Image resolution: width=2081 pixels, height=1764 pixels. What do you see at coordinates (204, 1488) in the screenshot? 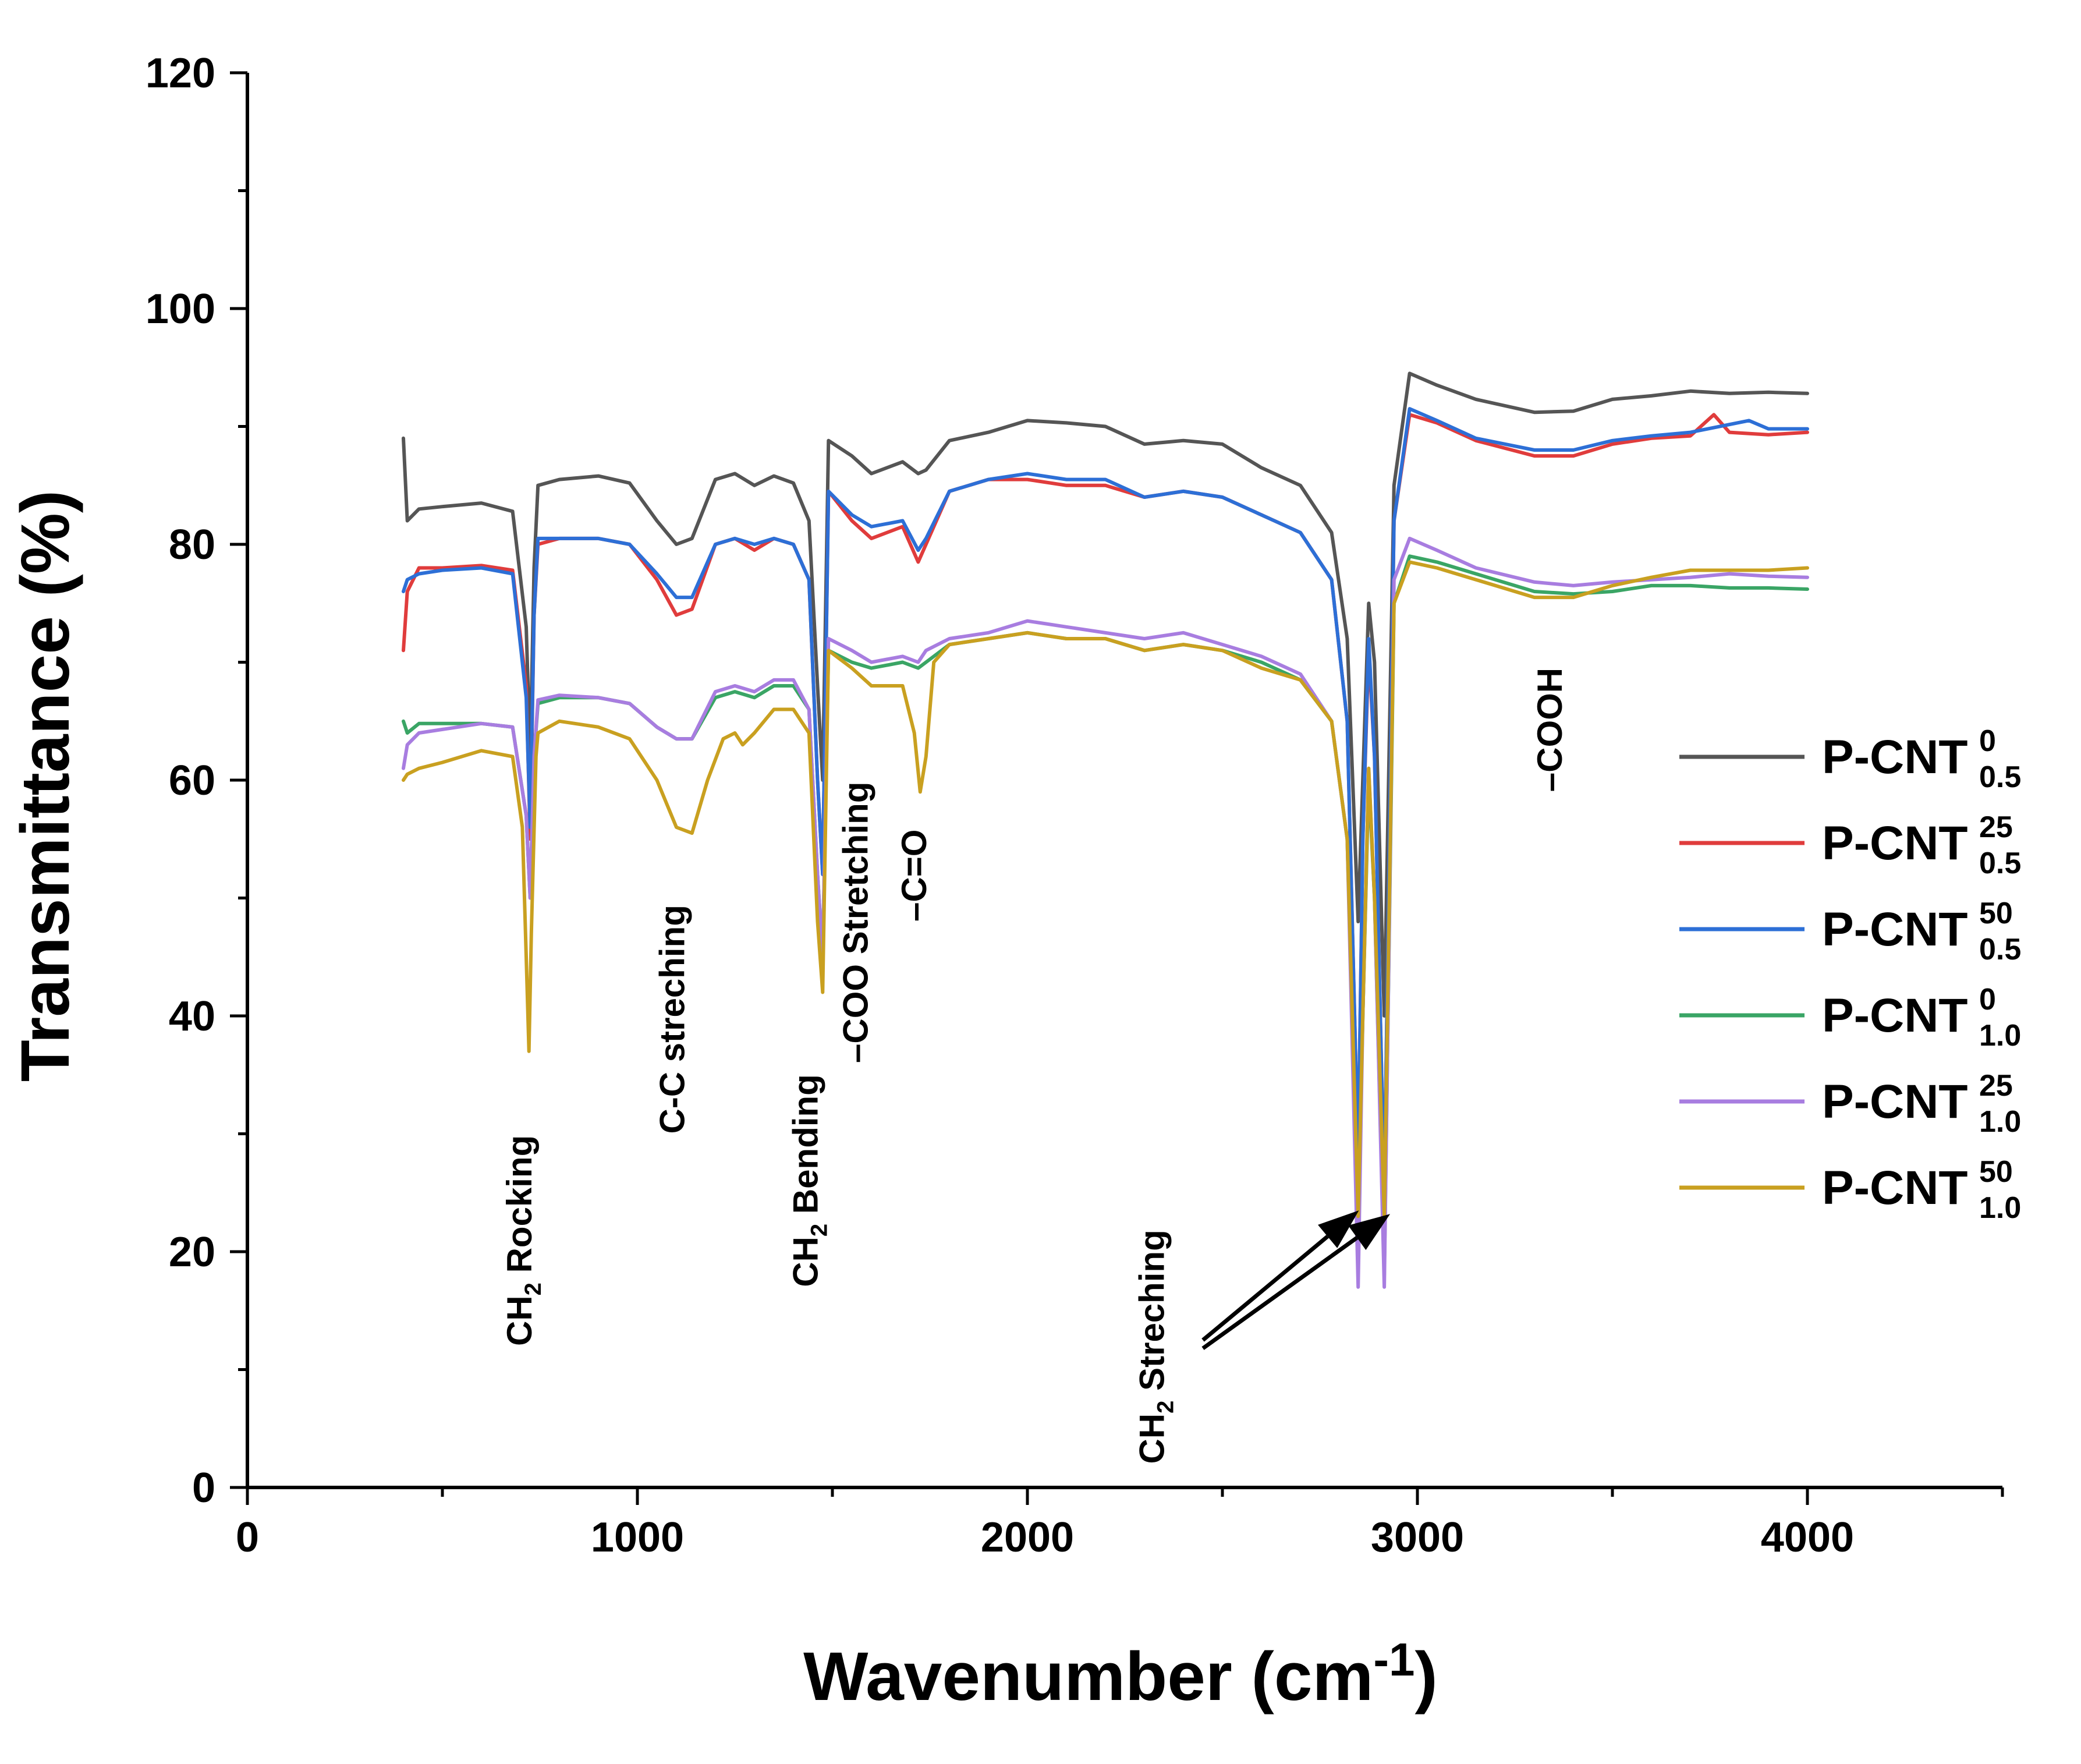
I see `y-tick-label: 0` at bounding box center [204, 1488].